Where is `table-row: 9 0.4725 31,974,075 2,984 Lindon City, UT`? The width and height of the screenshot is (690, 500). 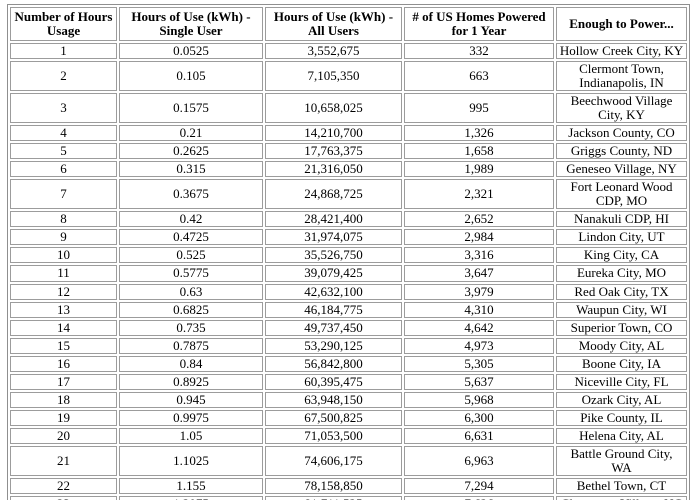
table-row: 9 0.4725 31,974,075 2,984 Lindon City, UT is located at coordinates (348, 237).